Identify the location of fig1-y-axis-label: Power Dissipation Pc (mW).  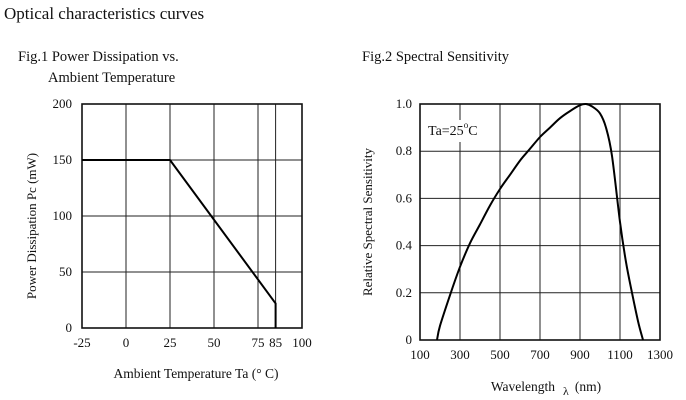
(31, 226).